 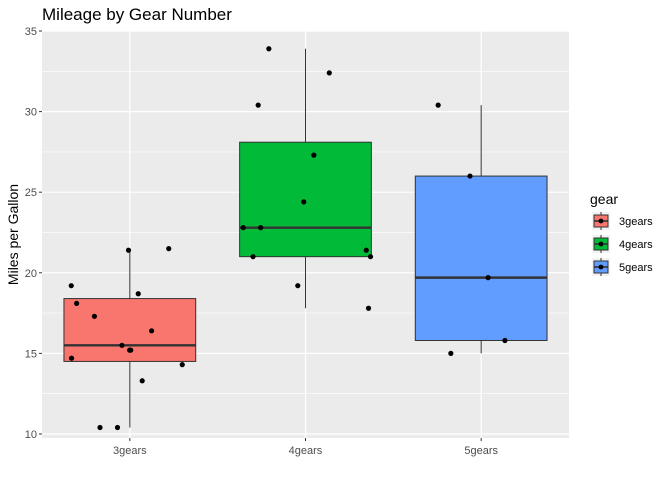 I want to click on y-tick-label: 10, so click(x=31, y=435).